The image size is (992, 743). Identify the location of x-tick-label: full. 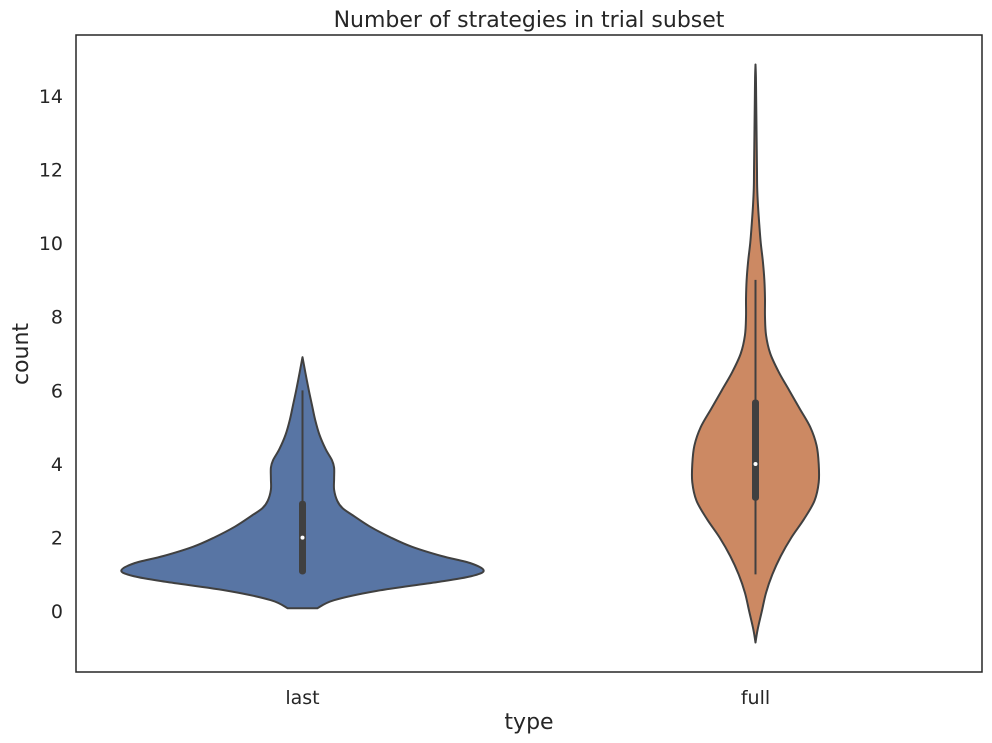
(755, 698).